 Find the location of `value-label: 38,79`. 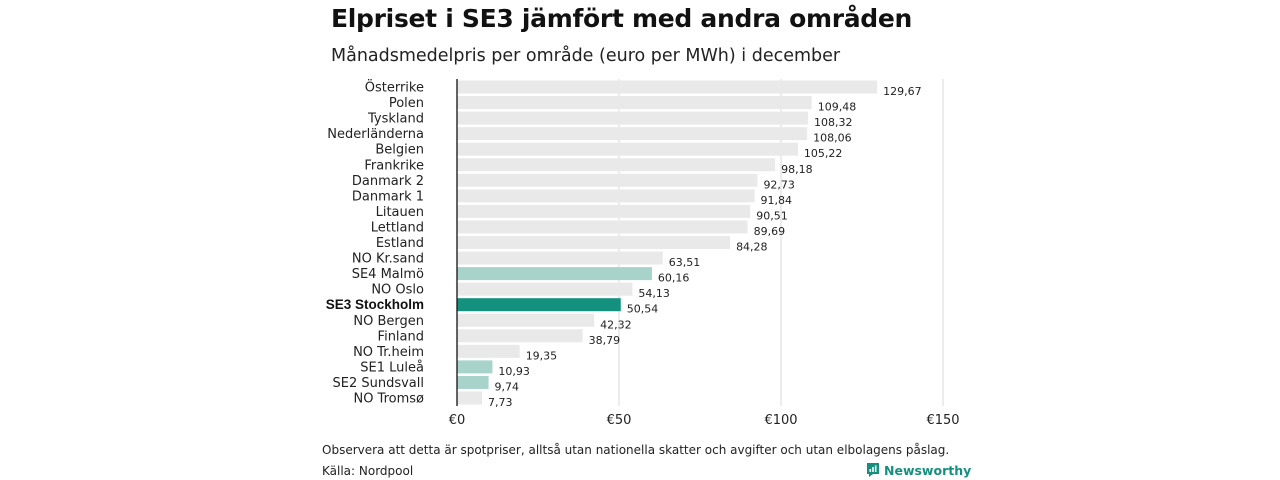

value-label: 38,79 is located at coordinates (605, 340).